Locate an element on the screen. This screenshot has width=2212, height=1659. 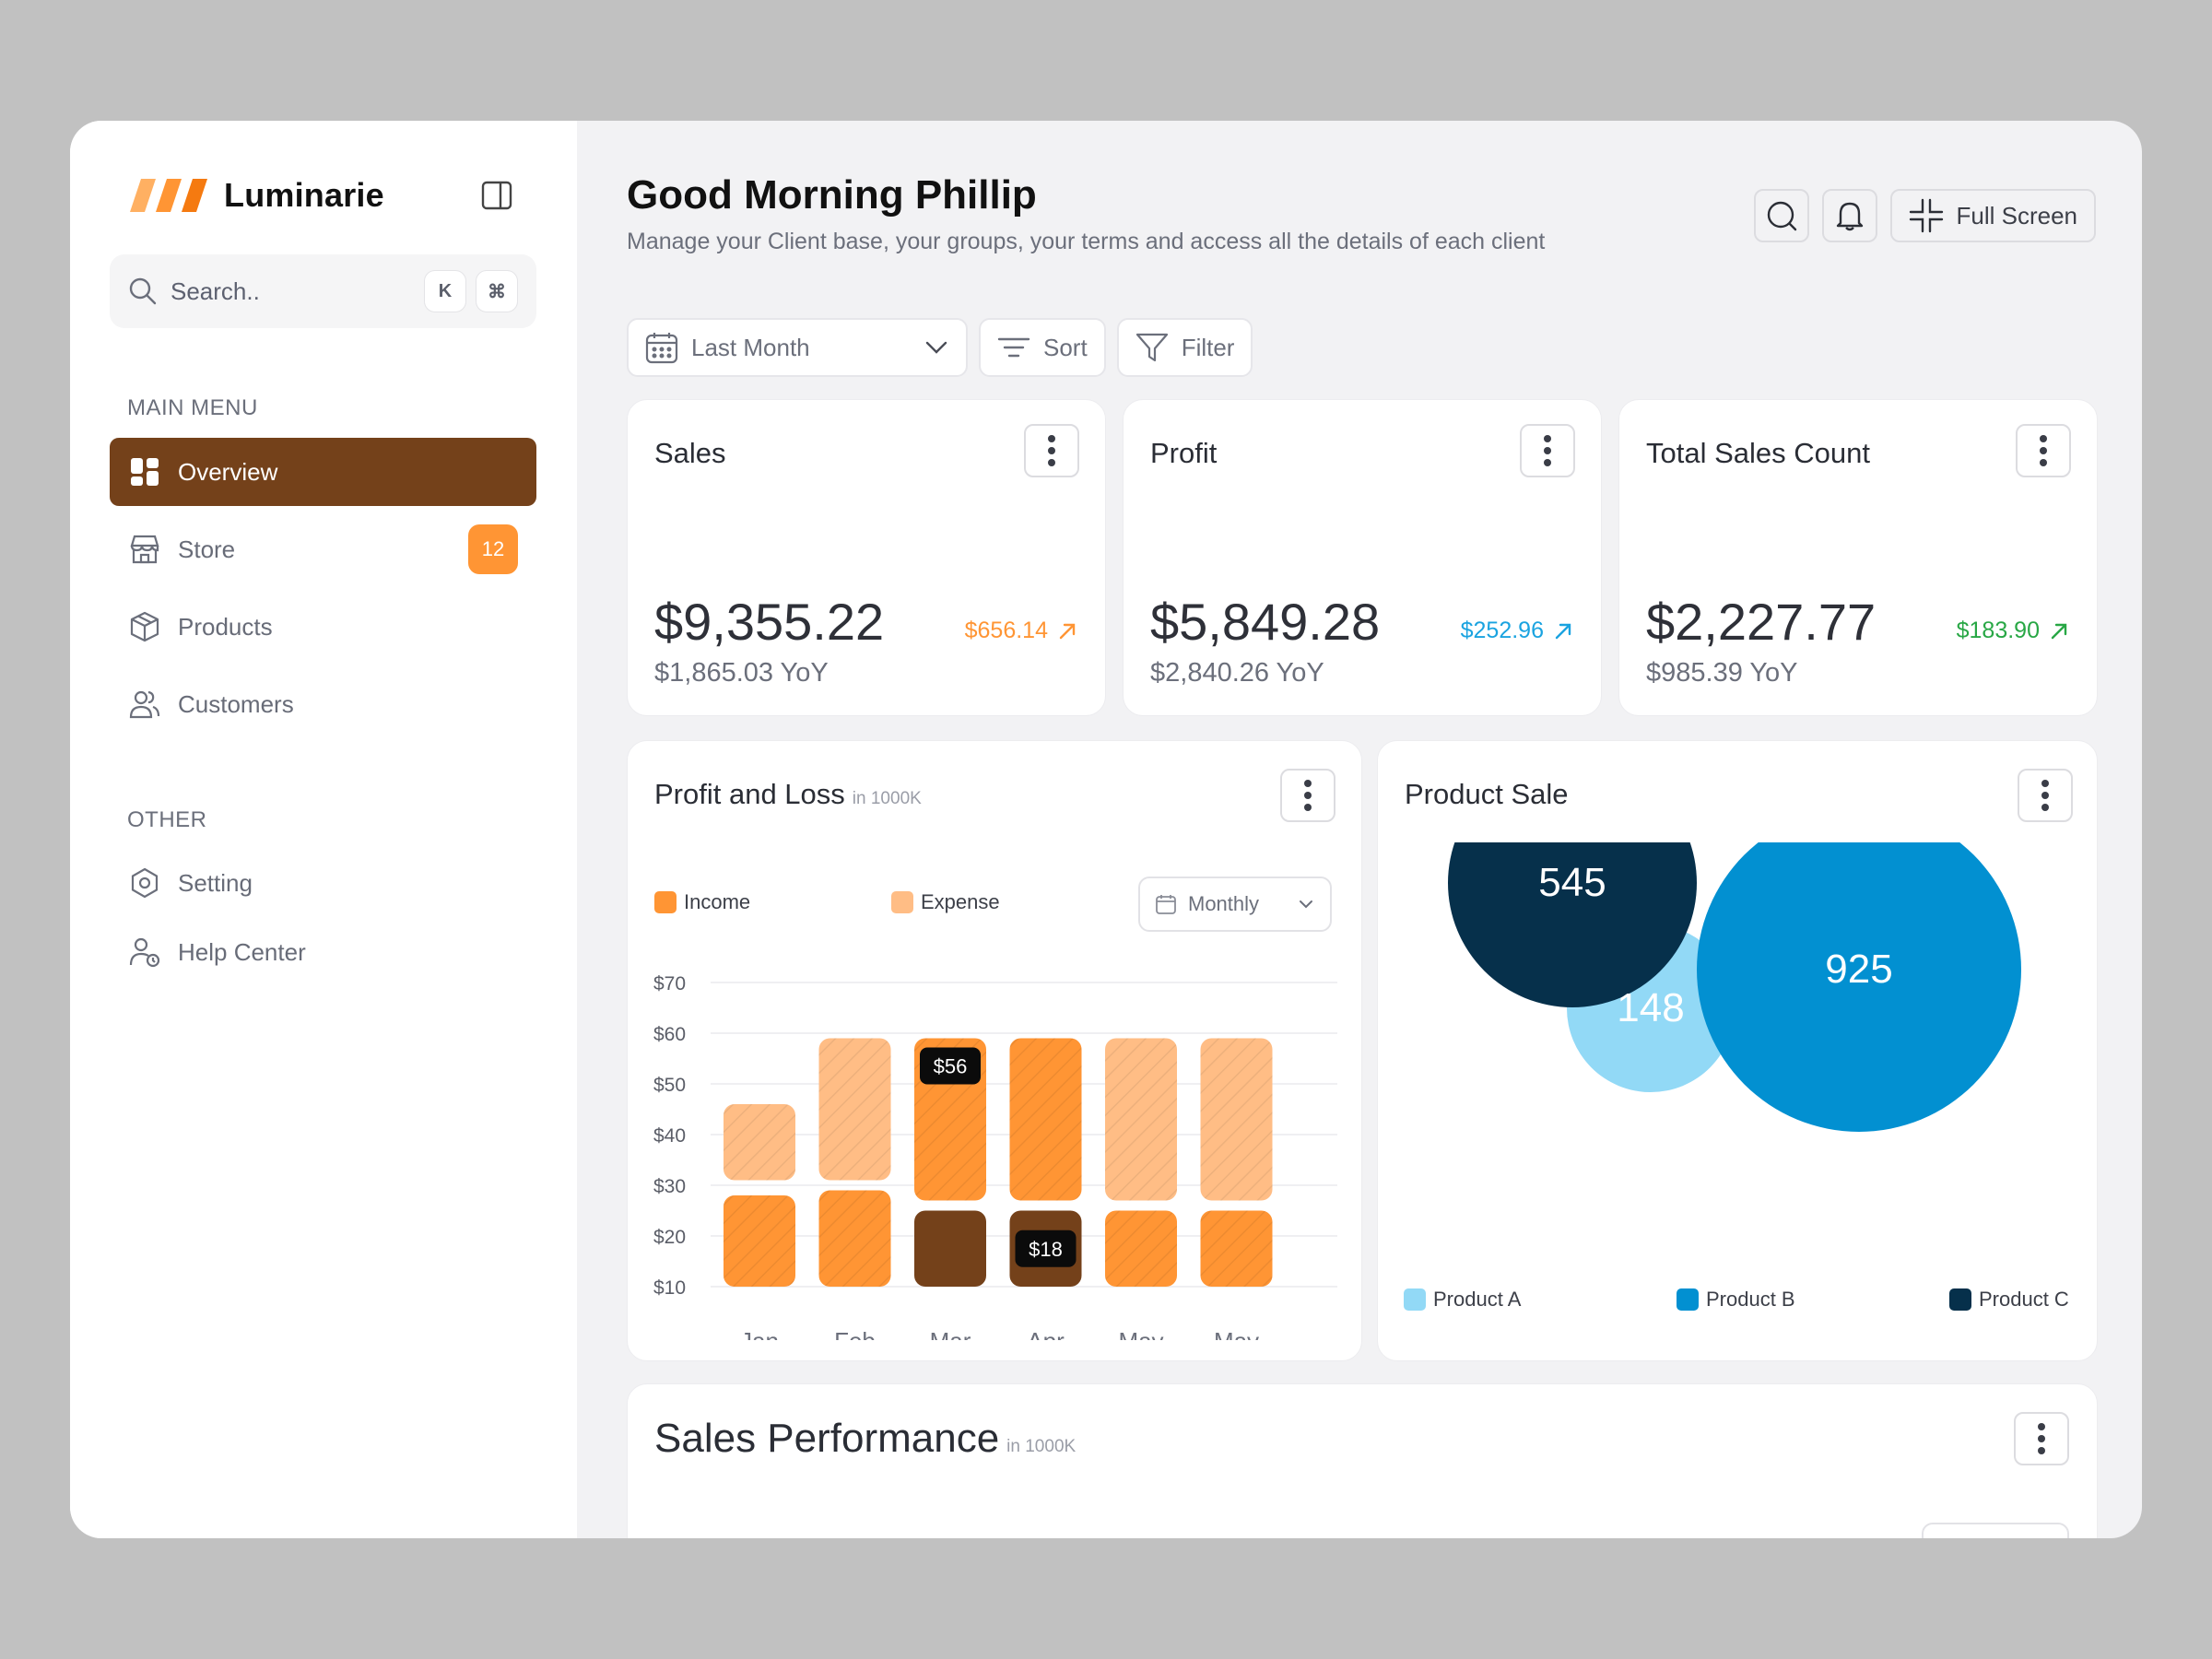
sidebar-item-label: Products is located at coordinates (225, 626).